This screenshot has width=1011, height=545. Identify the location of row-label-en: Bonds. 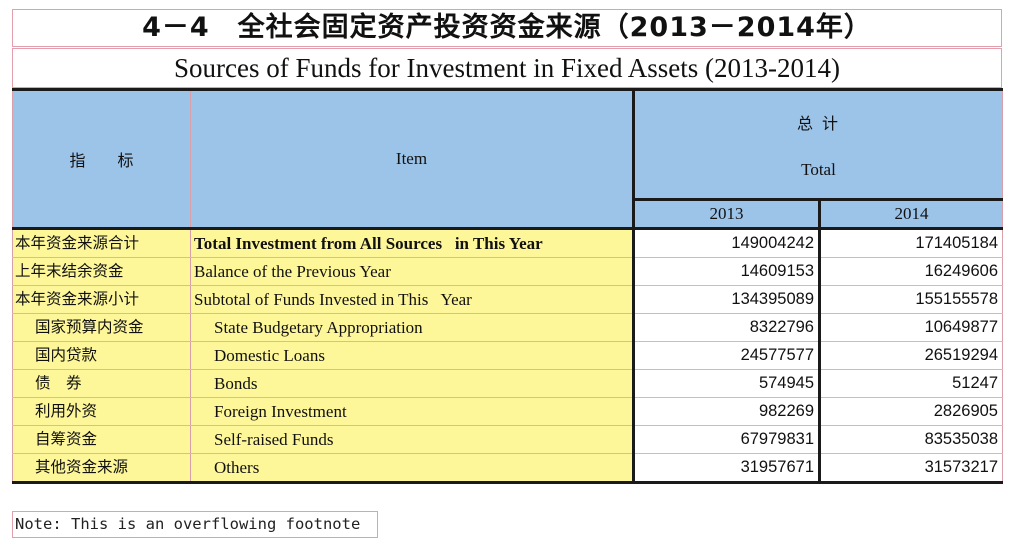
(412, 383).